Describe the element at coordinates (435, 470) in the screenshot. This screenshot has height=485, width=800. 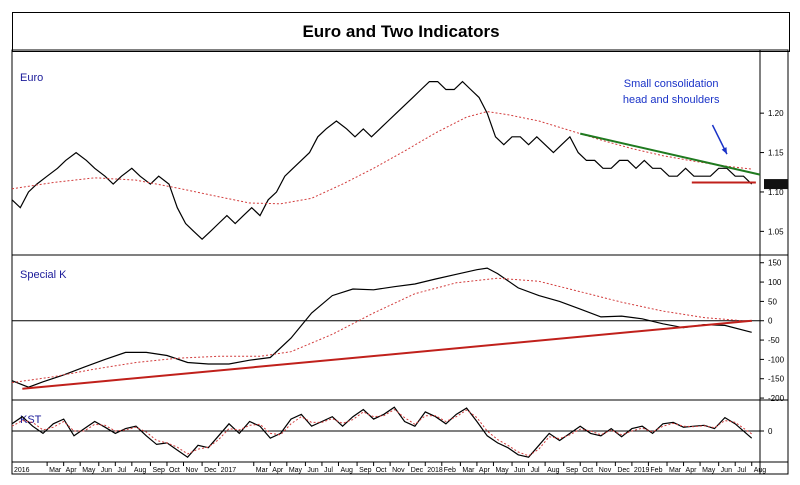
I see `x-tick-label: 2018` at that location.